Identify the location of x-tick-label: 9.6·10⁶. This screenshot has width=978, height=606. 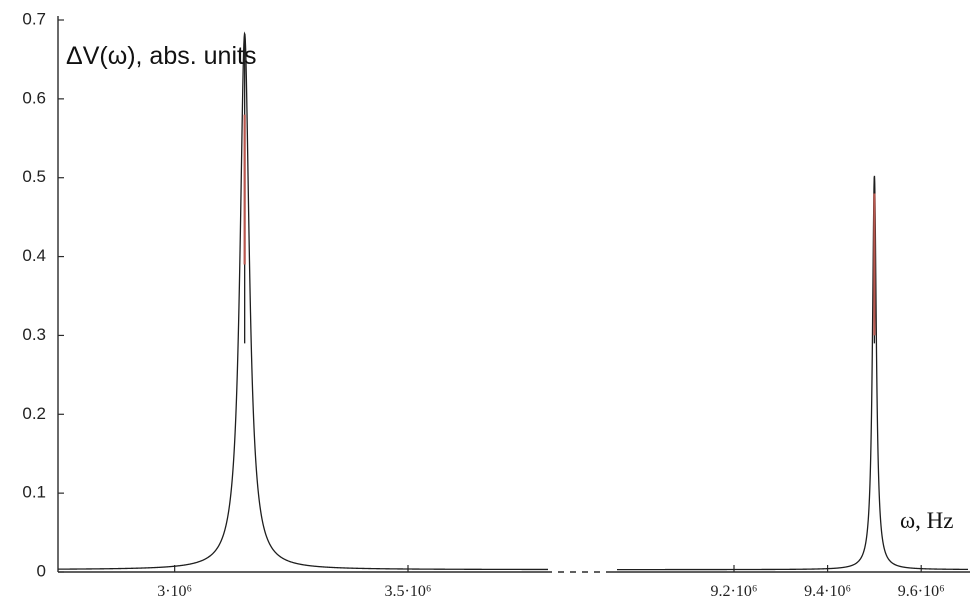
(921, 591).